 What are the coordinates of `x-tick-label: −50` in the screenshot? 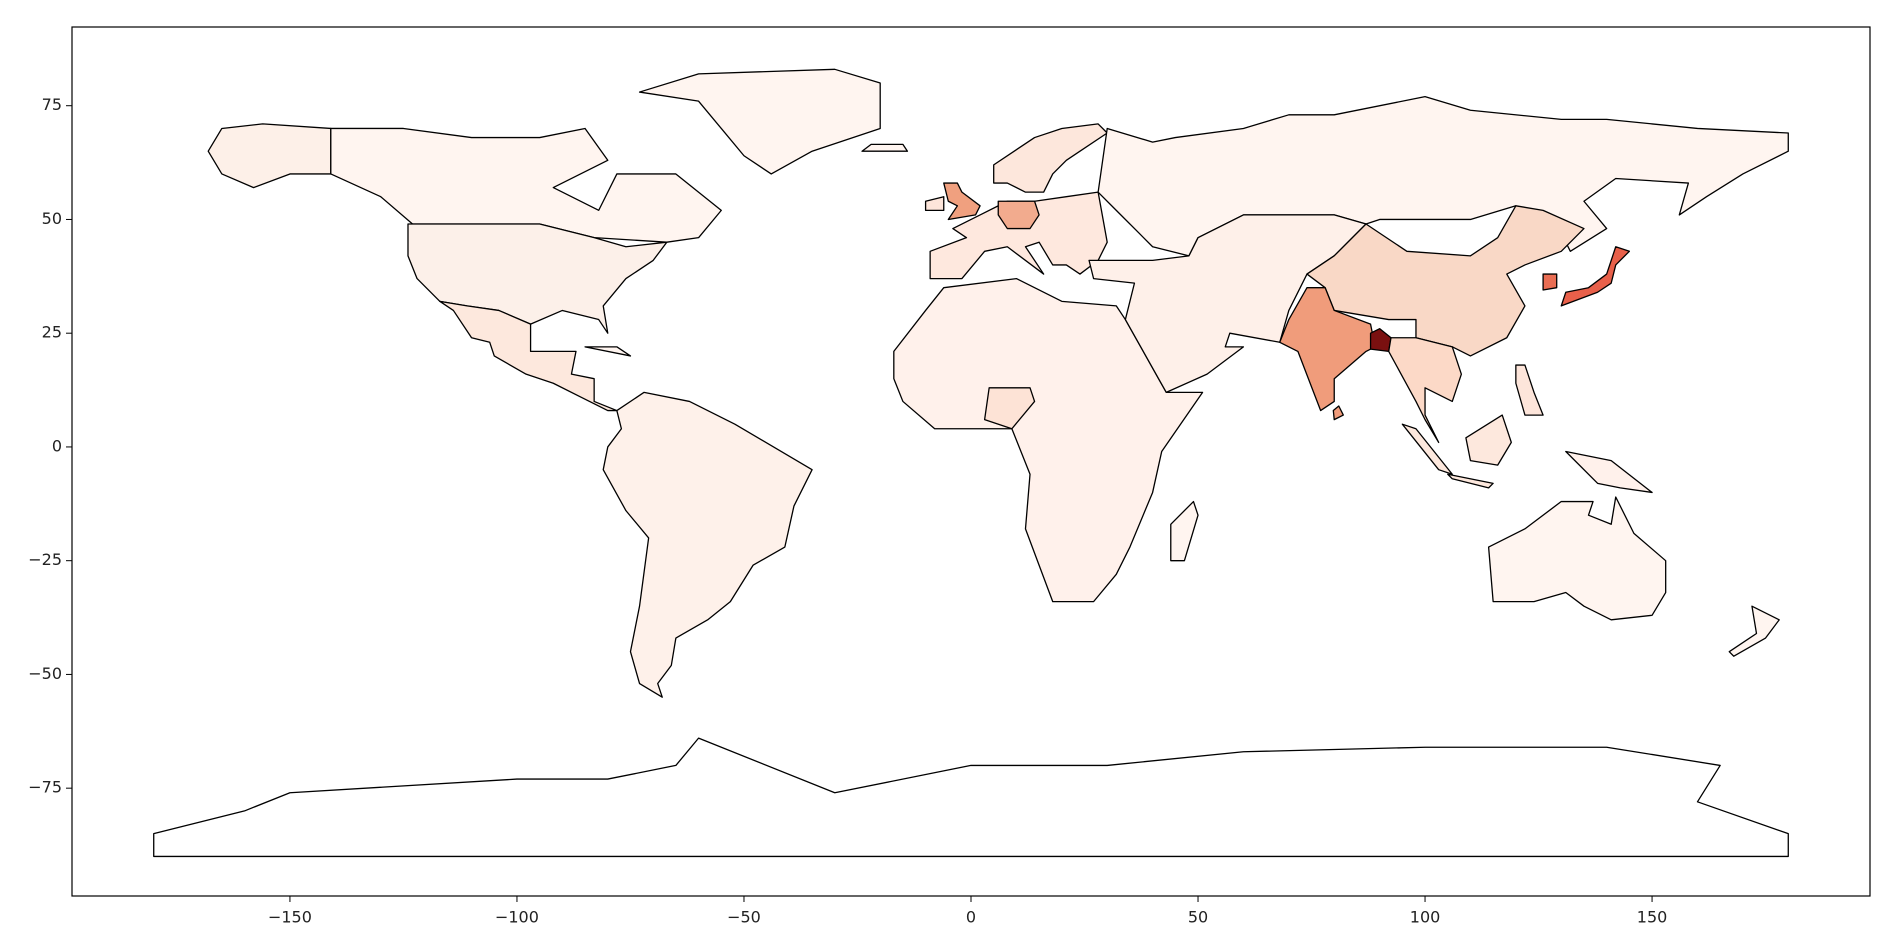 It's located at (744, 917).